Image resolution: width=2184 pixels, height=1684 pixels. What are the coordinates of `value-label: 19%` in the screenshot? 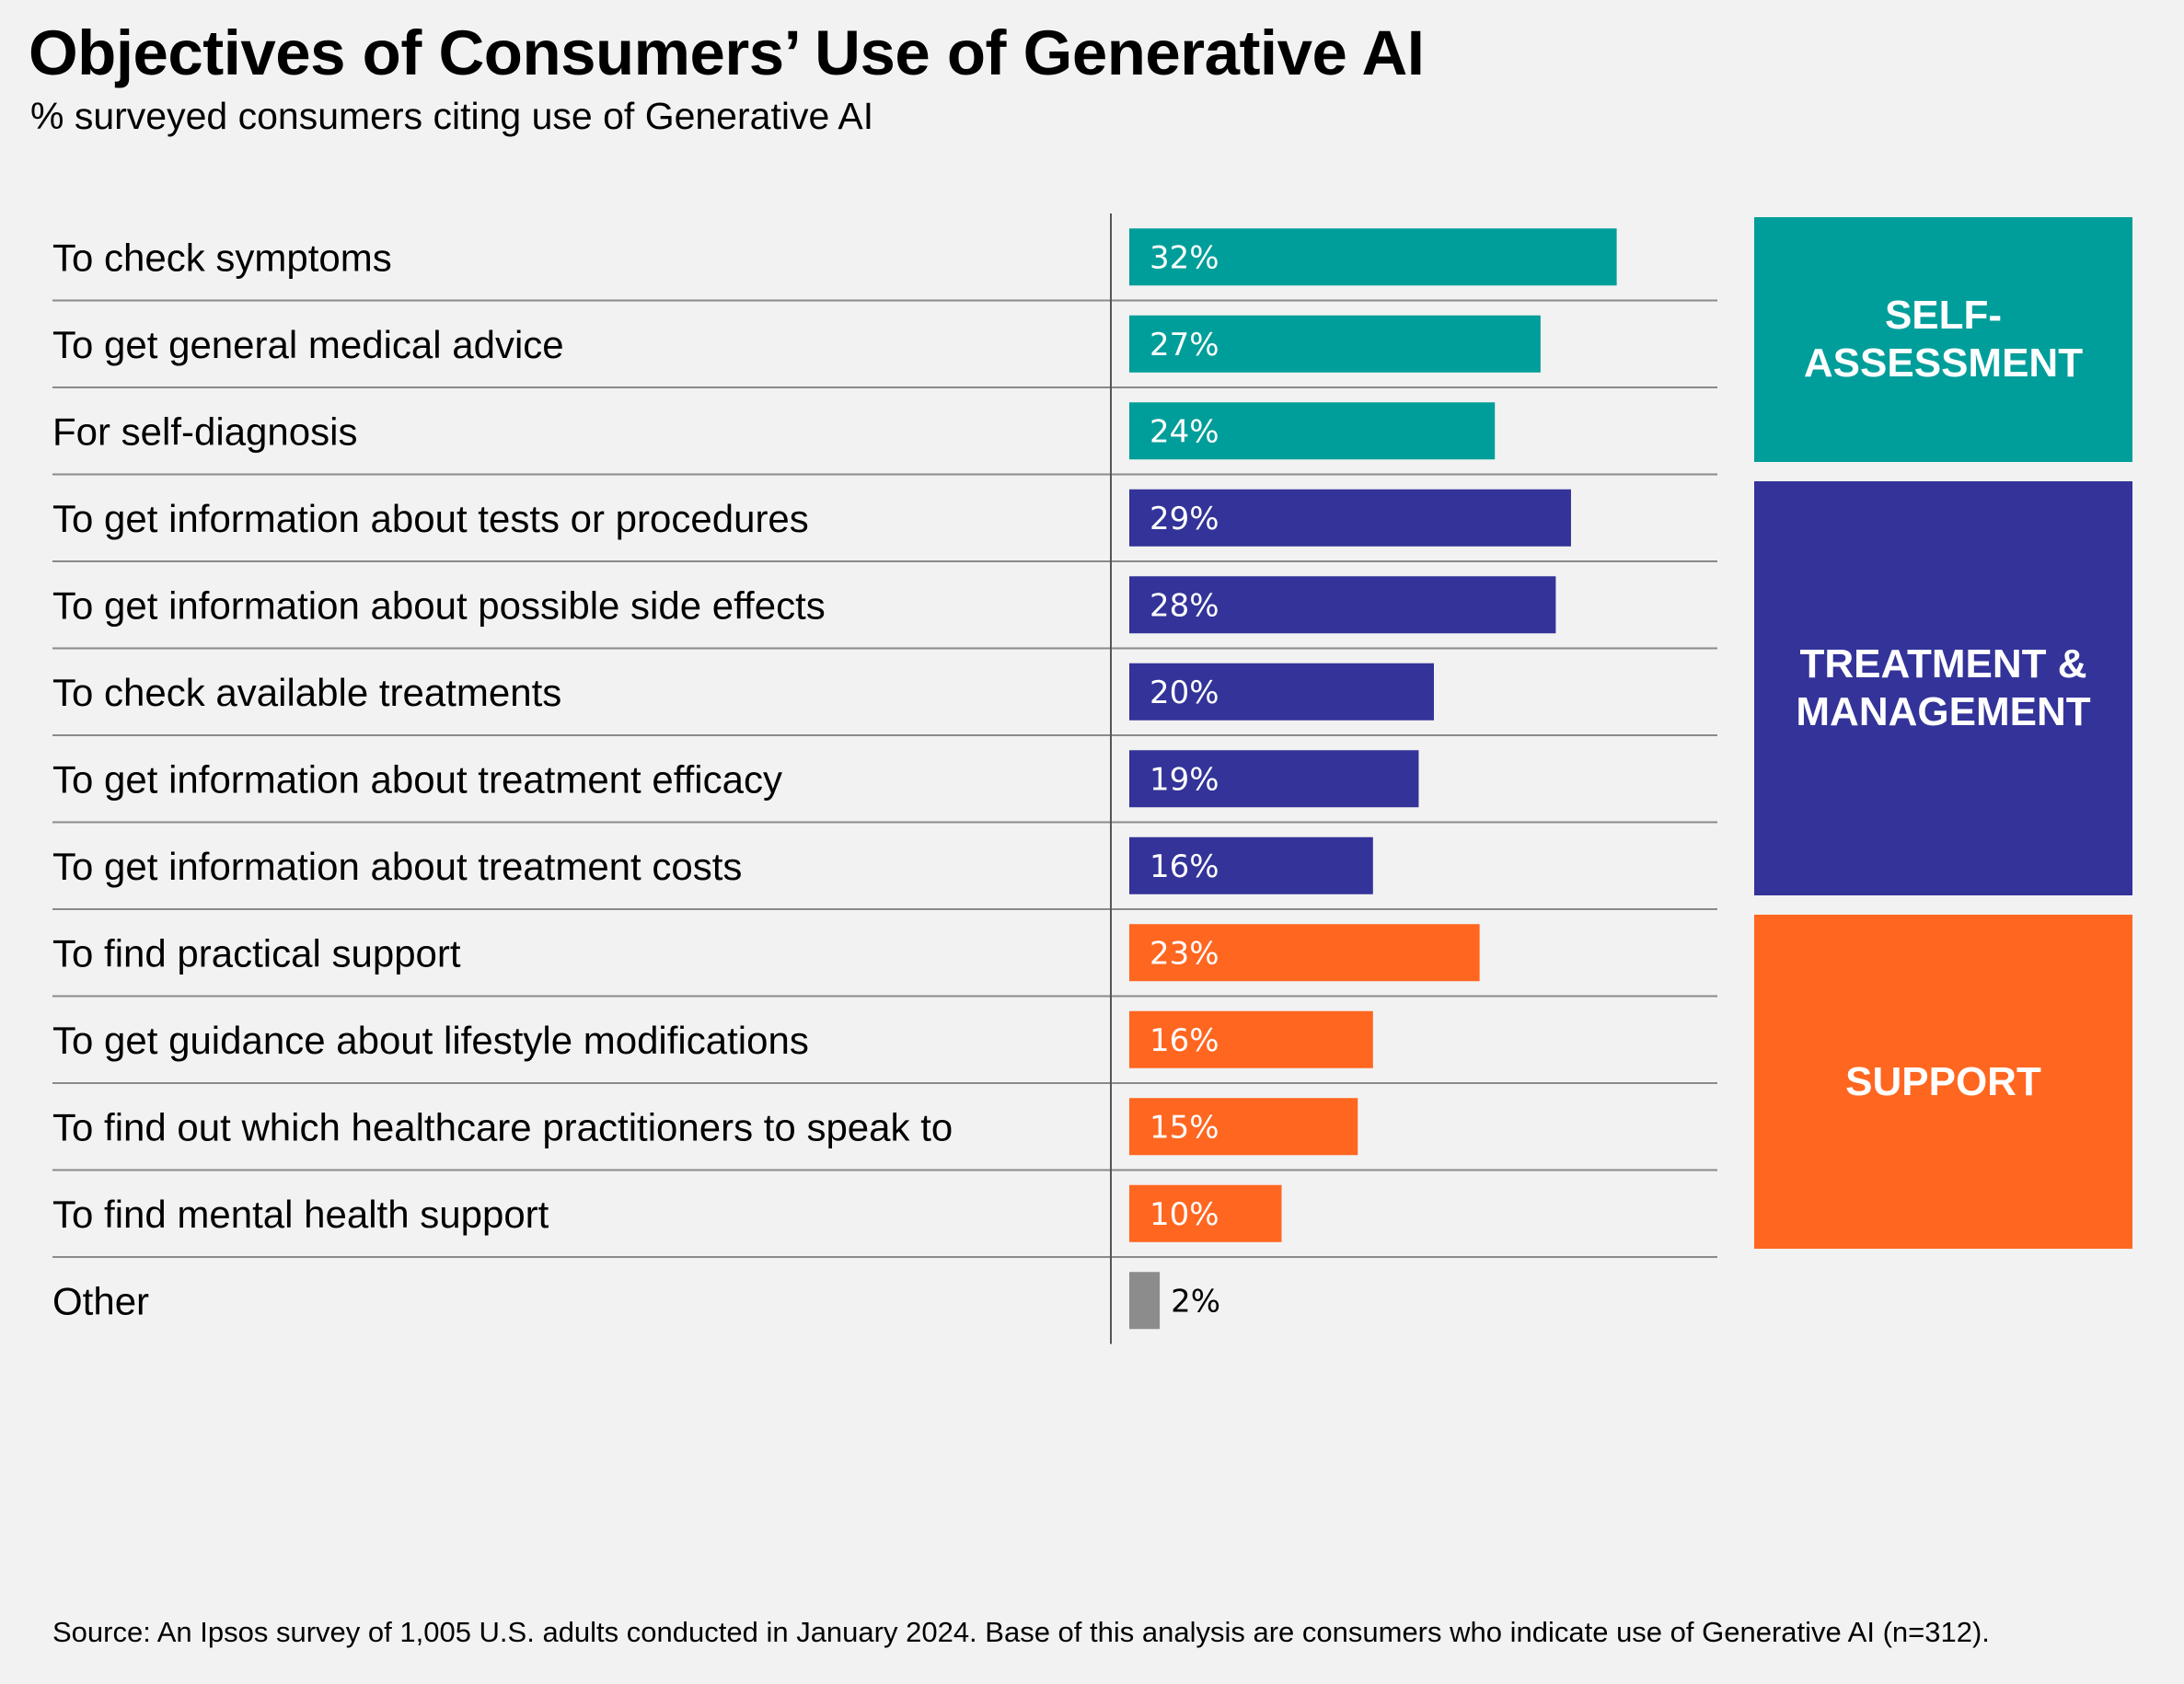 It's located at (1184, 779).